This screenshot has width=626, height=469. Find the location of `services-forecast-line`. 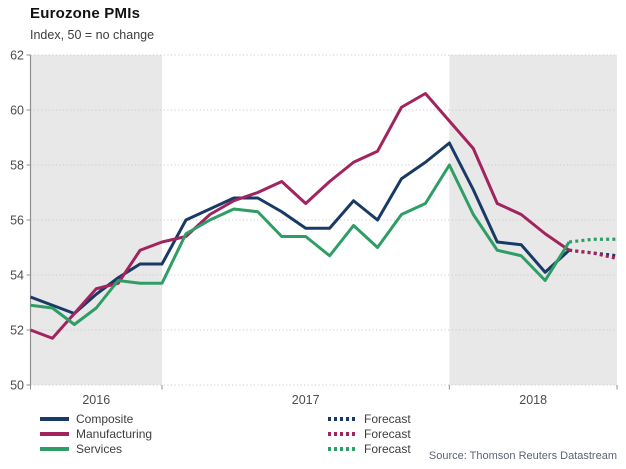

services-forecast-line is located at coordinates (592, 240).